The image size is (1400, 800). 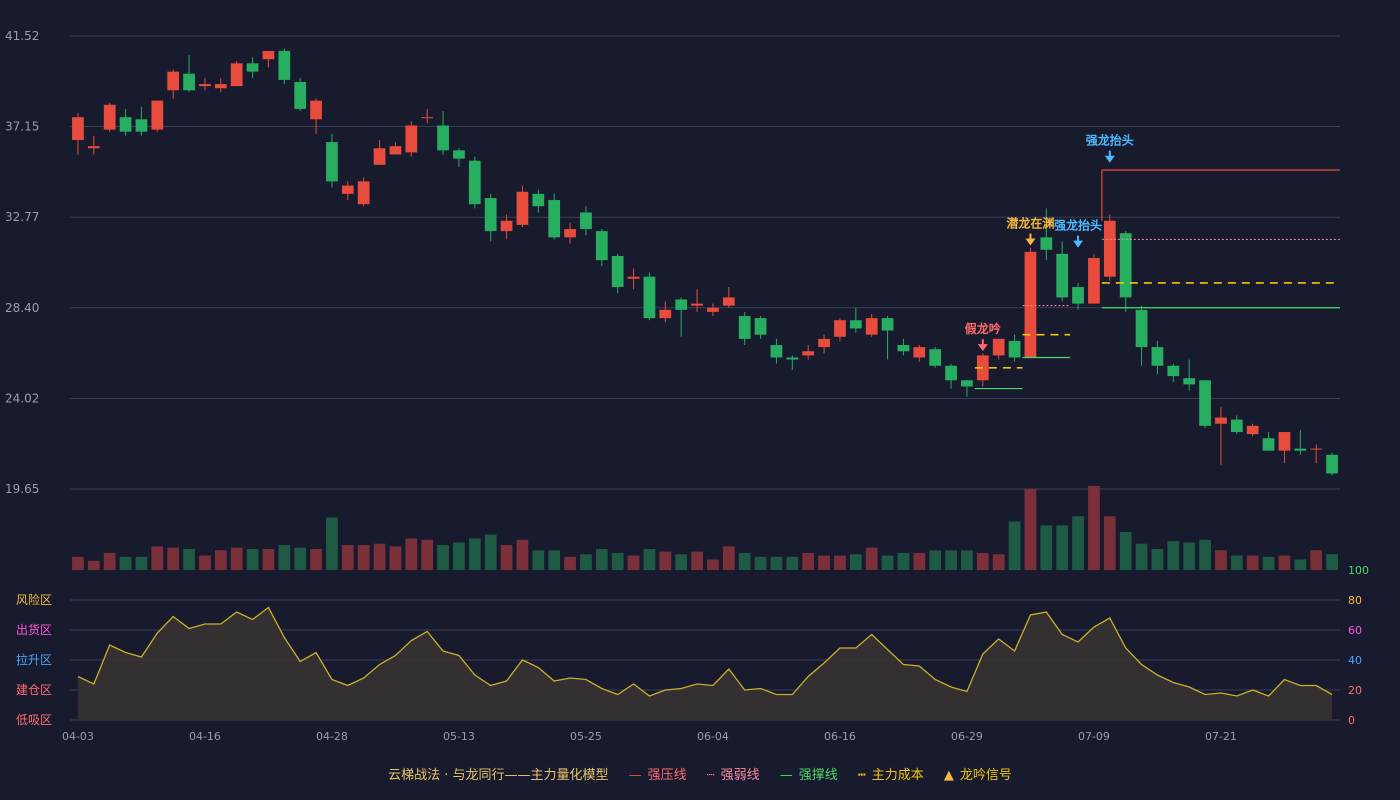 What do you see at coordinates (1355, 630) in the screenshot?
I see `indicator-tick-label: 60` at bounding box center [1355, 630].